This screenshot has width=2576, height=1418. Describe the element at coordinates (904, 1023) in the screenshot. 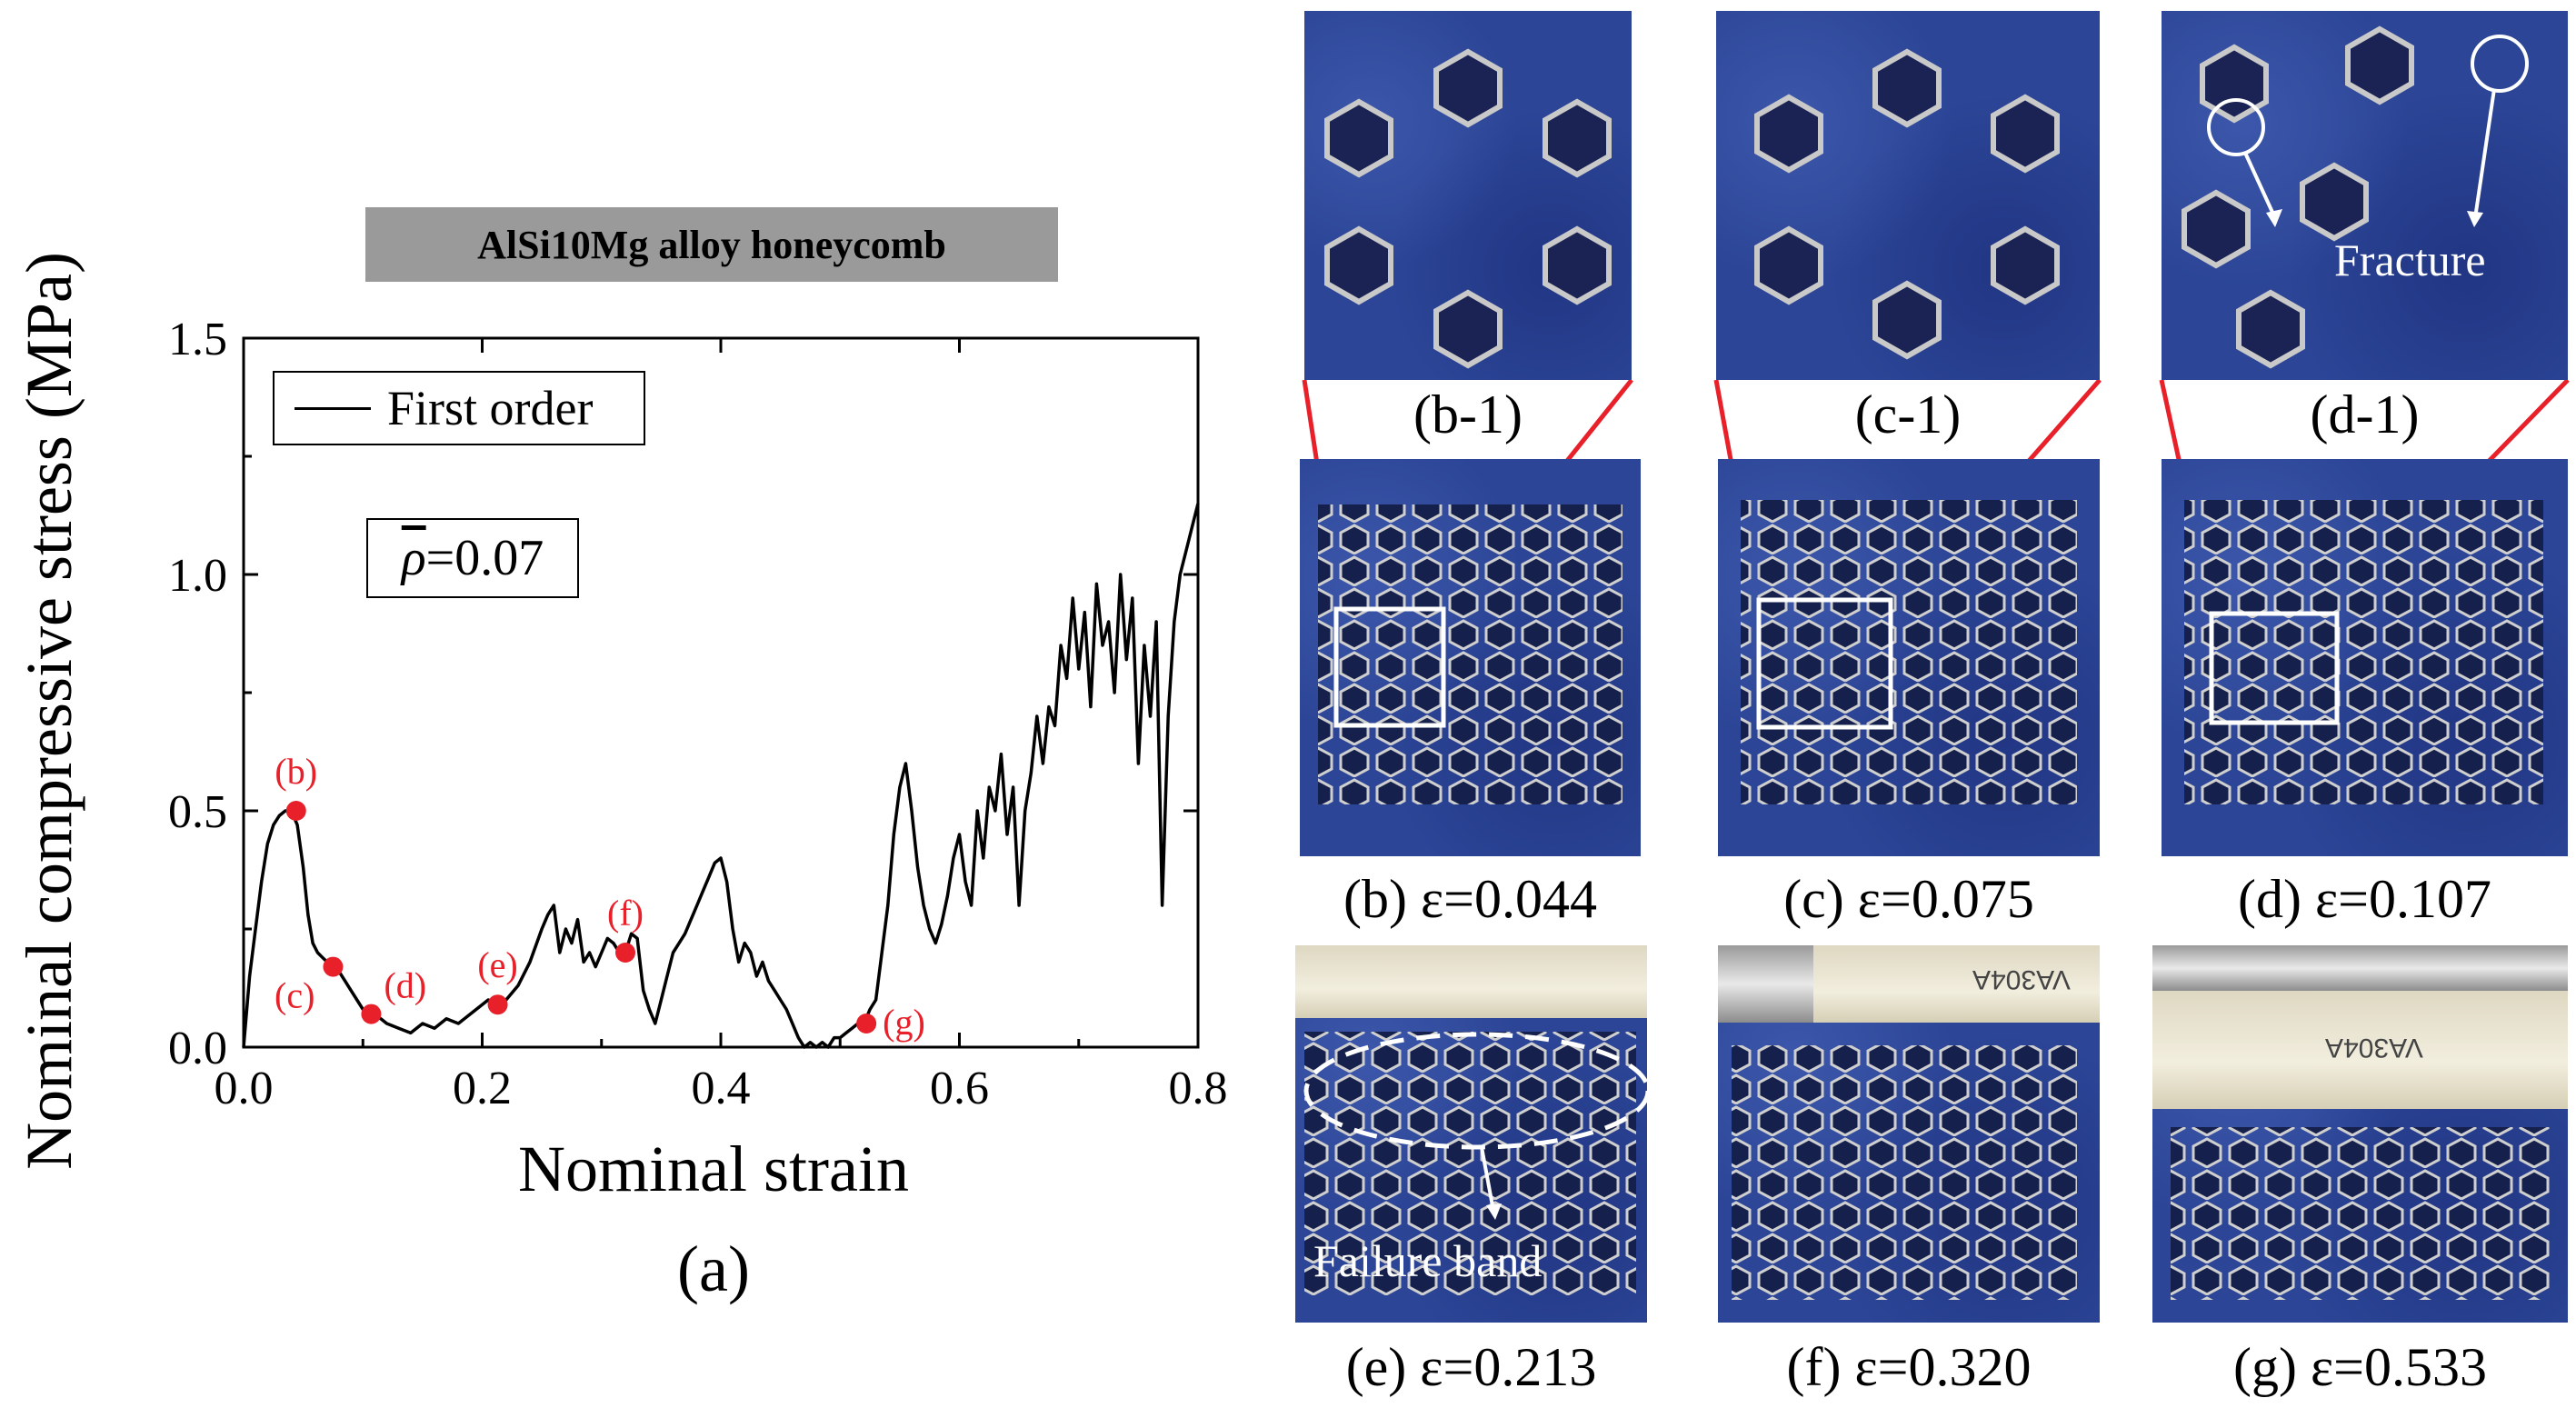

I see `annotation-label: (g)` at that location.